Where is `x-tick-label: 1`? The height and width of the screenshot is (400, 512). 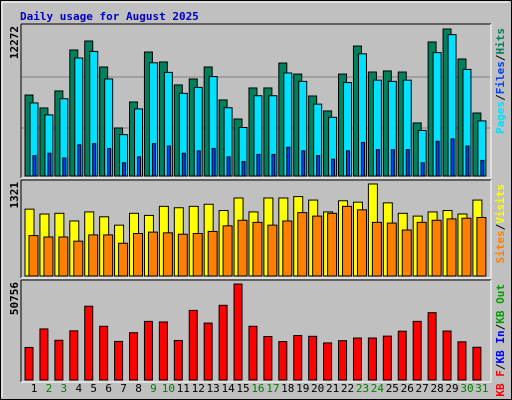 x-tick-label: 1 is located at coordinates (34, 388).